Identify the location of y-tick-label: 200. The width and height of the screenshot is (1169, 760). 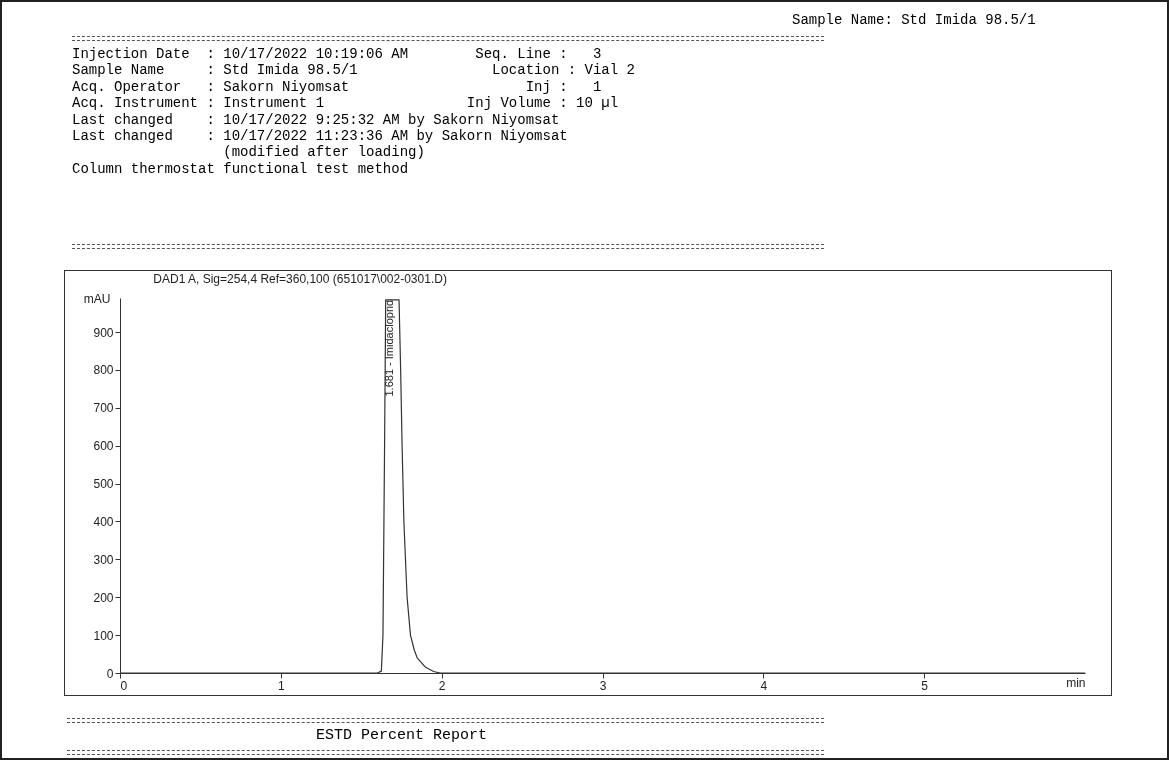
(103, 597).